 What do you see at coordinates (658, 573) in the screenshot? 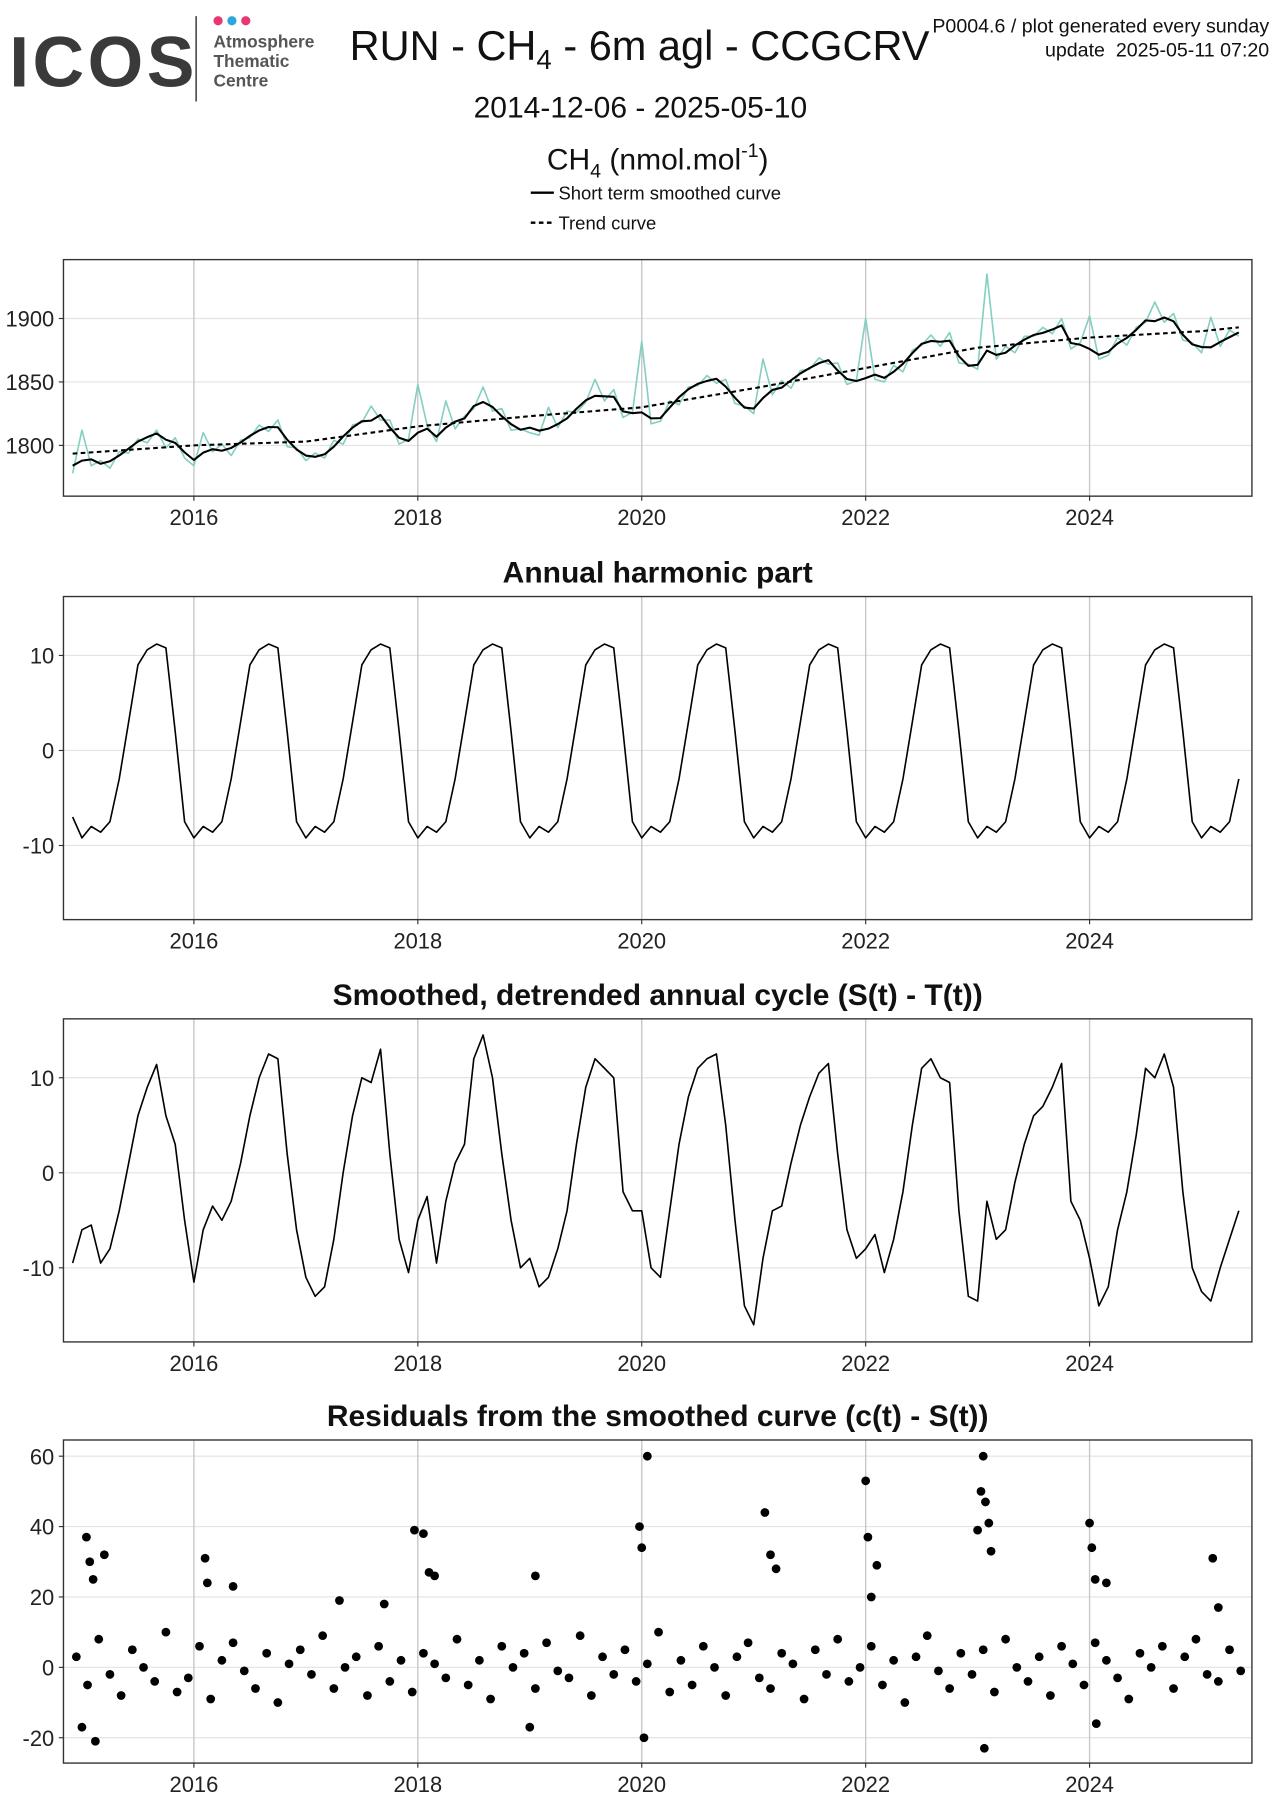
I see `panel-title: Annual harmonic part` at bounding box center [658, 573].